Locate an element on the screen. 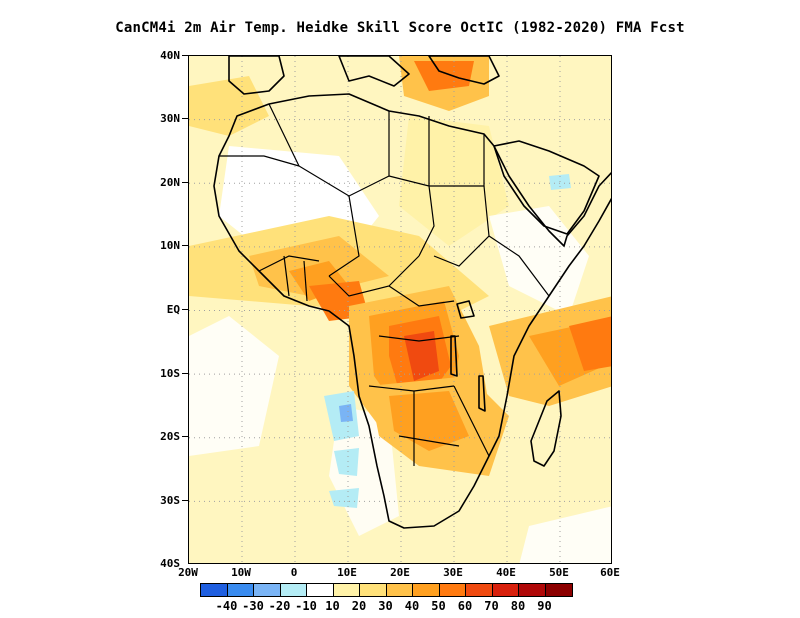 The width and height of the screenshot is (800, 618). lake-malawi is located at coordinates (482, 393).